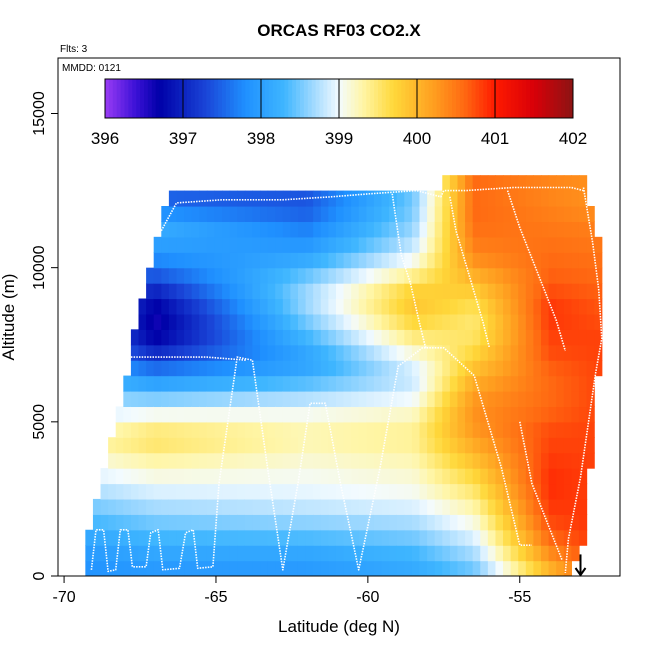 Image resolution: width=650 pixels, height=650 pixels. Describe the element at coordinates (495, 138) in the screenshot. I see `colorbar-tick-label: 401` at that location.